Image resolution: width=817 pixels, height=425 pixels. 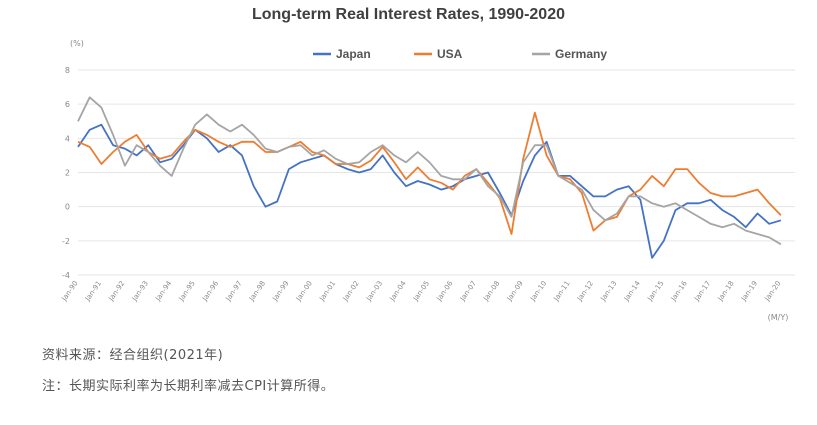 I want to click on x-tick-label: Jan-20, so click(x=773, y=292).